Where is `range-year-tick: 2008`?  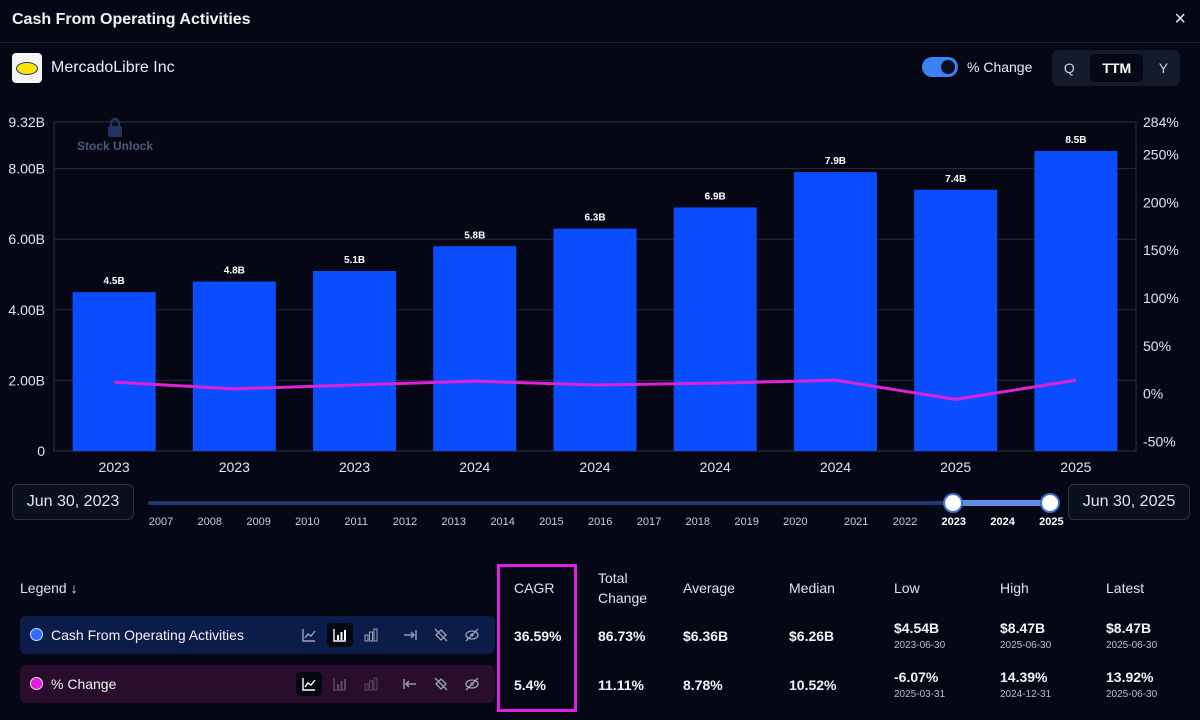 range-year-tick: 2008 is located at coordinates (210, 522).